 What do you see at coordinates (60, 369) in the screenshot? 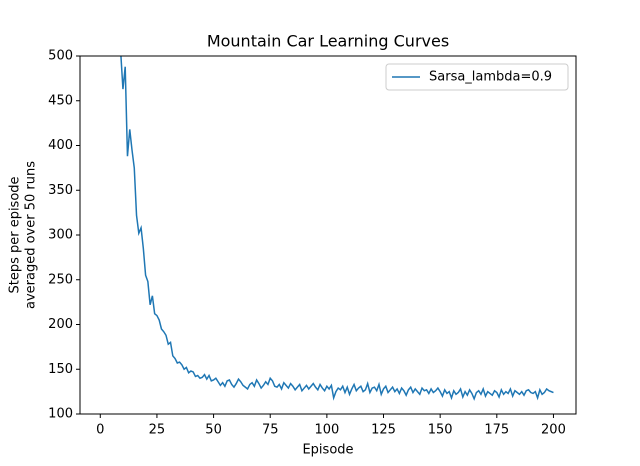
I see `y-tick-label: 150` at bounding box center [60, 369].